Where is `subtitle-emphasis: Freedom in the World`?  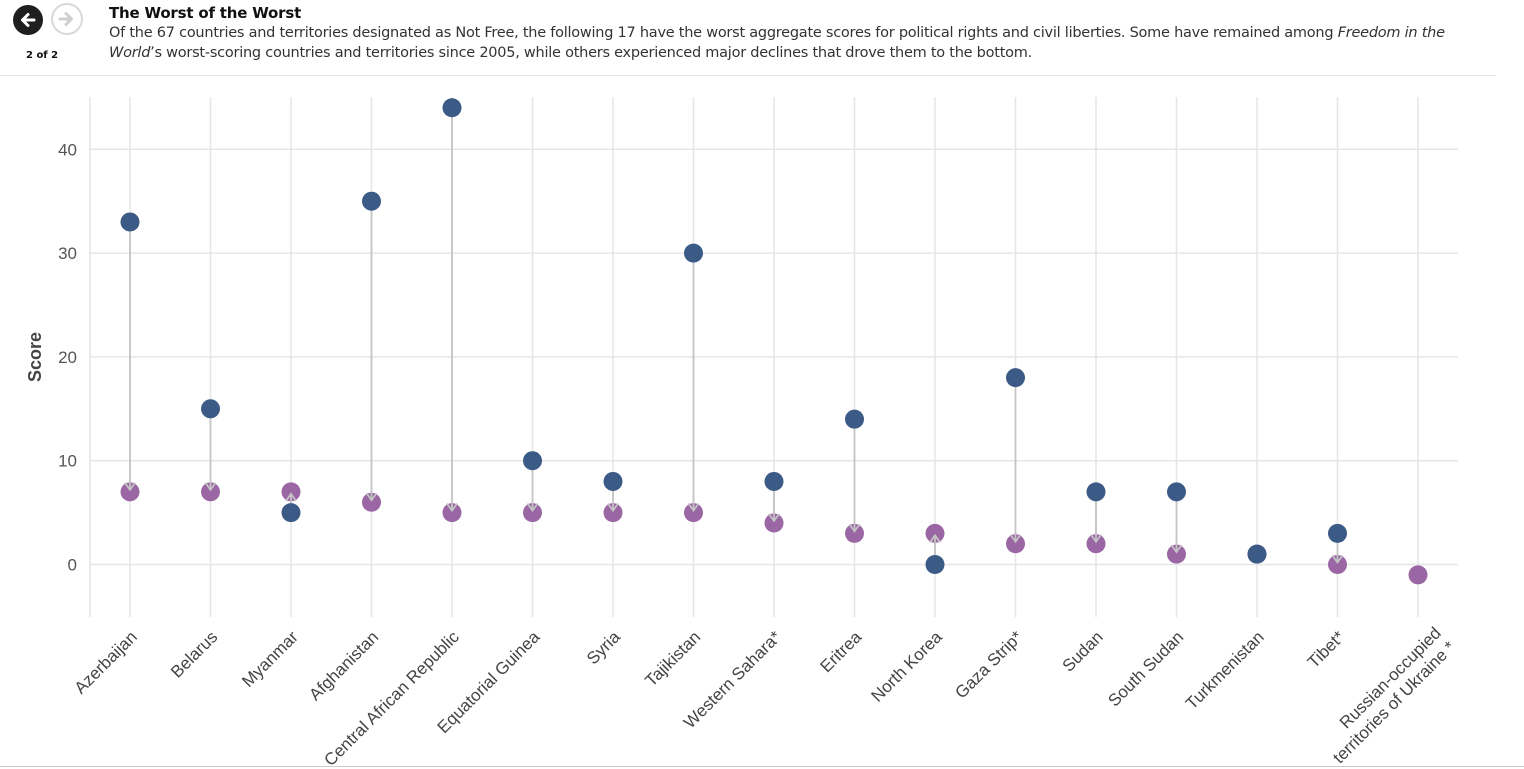 subtitle-emphasis: Freedom in the World is located at coordinates (777, 43).